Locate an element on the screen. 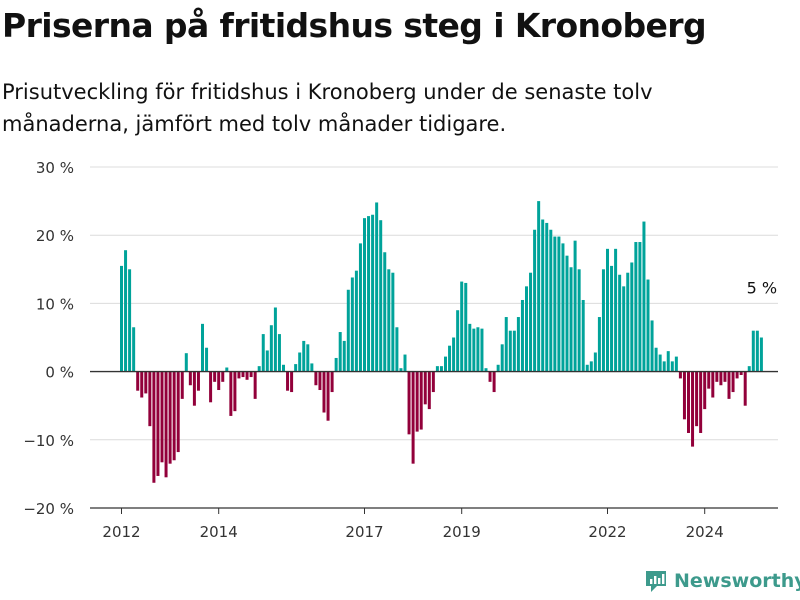 The height and width of the screenshot is (600, 800). chart-title: Priserna på fritidshus steg i Kronoberg is located at coordinates (354, 25).